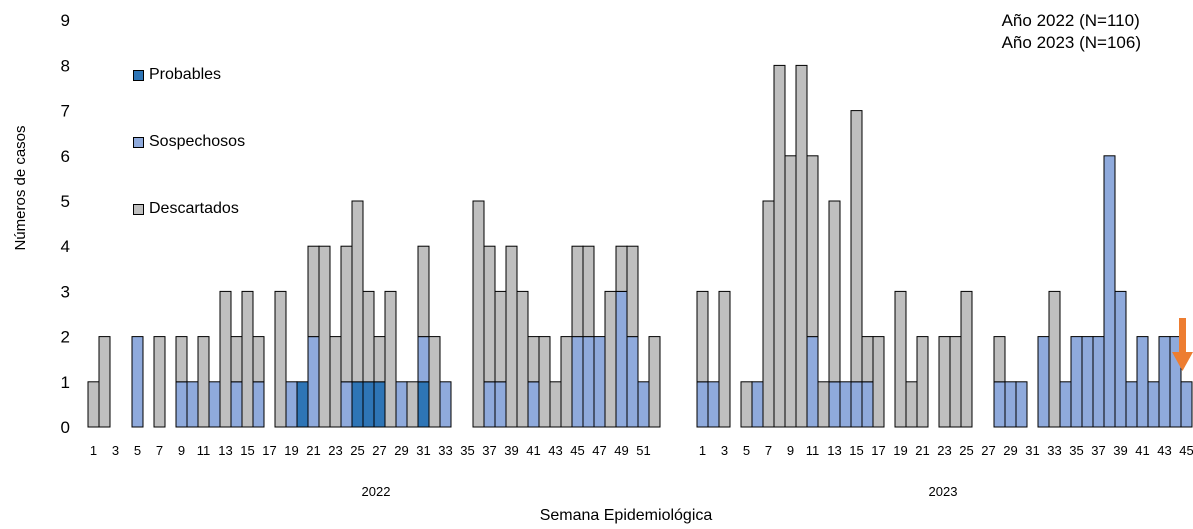  I want to click on x-tick-label: 5, so click(746, 450).